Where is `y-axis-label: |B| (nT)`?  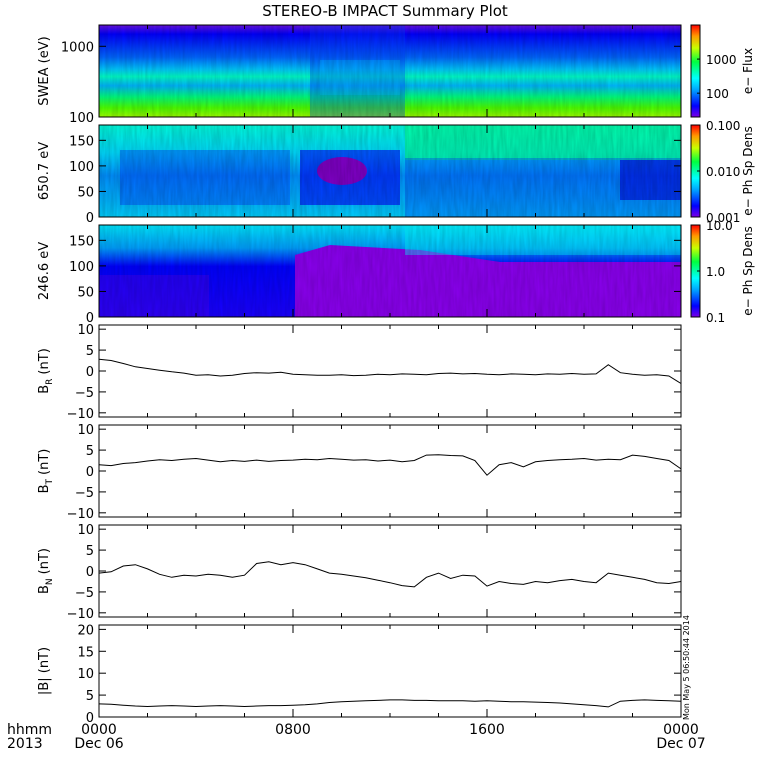 y-axis-label: |B| (nT) is located at coordinates (44, 671).